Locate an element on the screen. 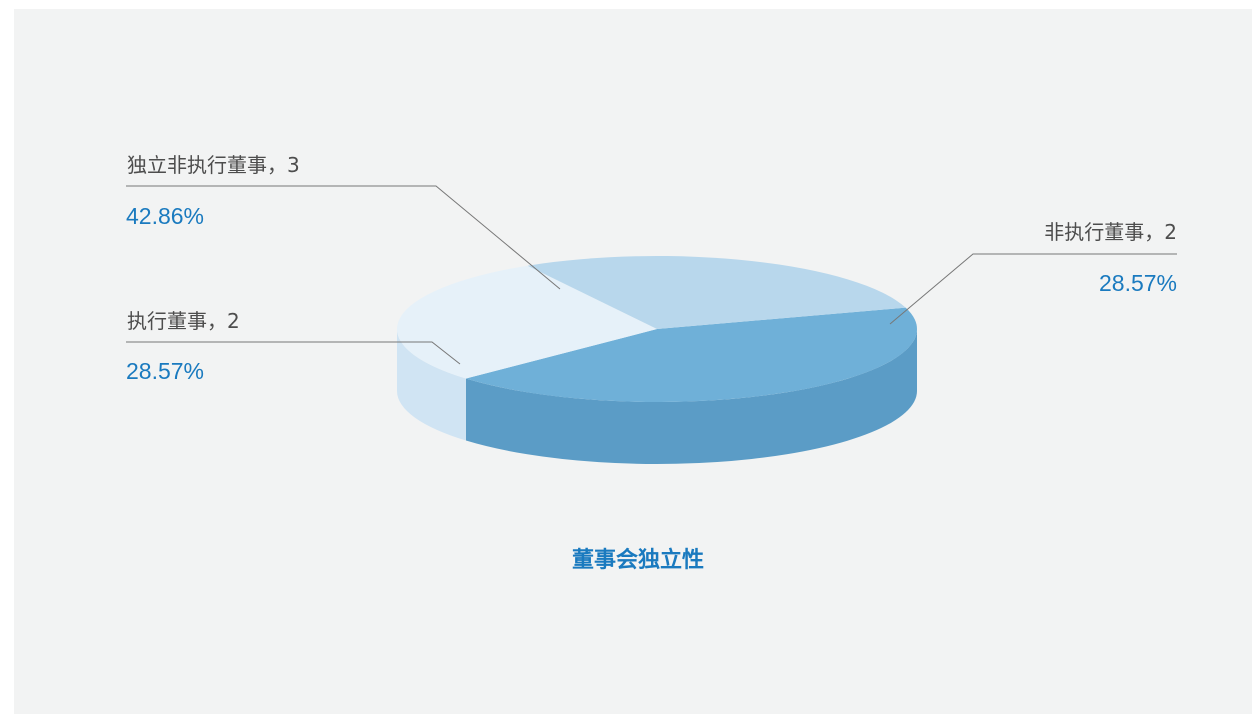 The height and width of the screenshot is (714, 1252). pie-side-independent-nonexec is located at coordinates (691, 396).